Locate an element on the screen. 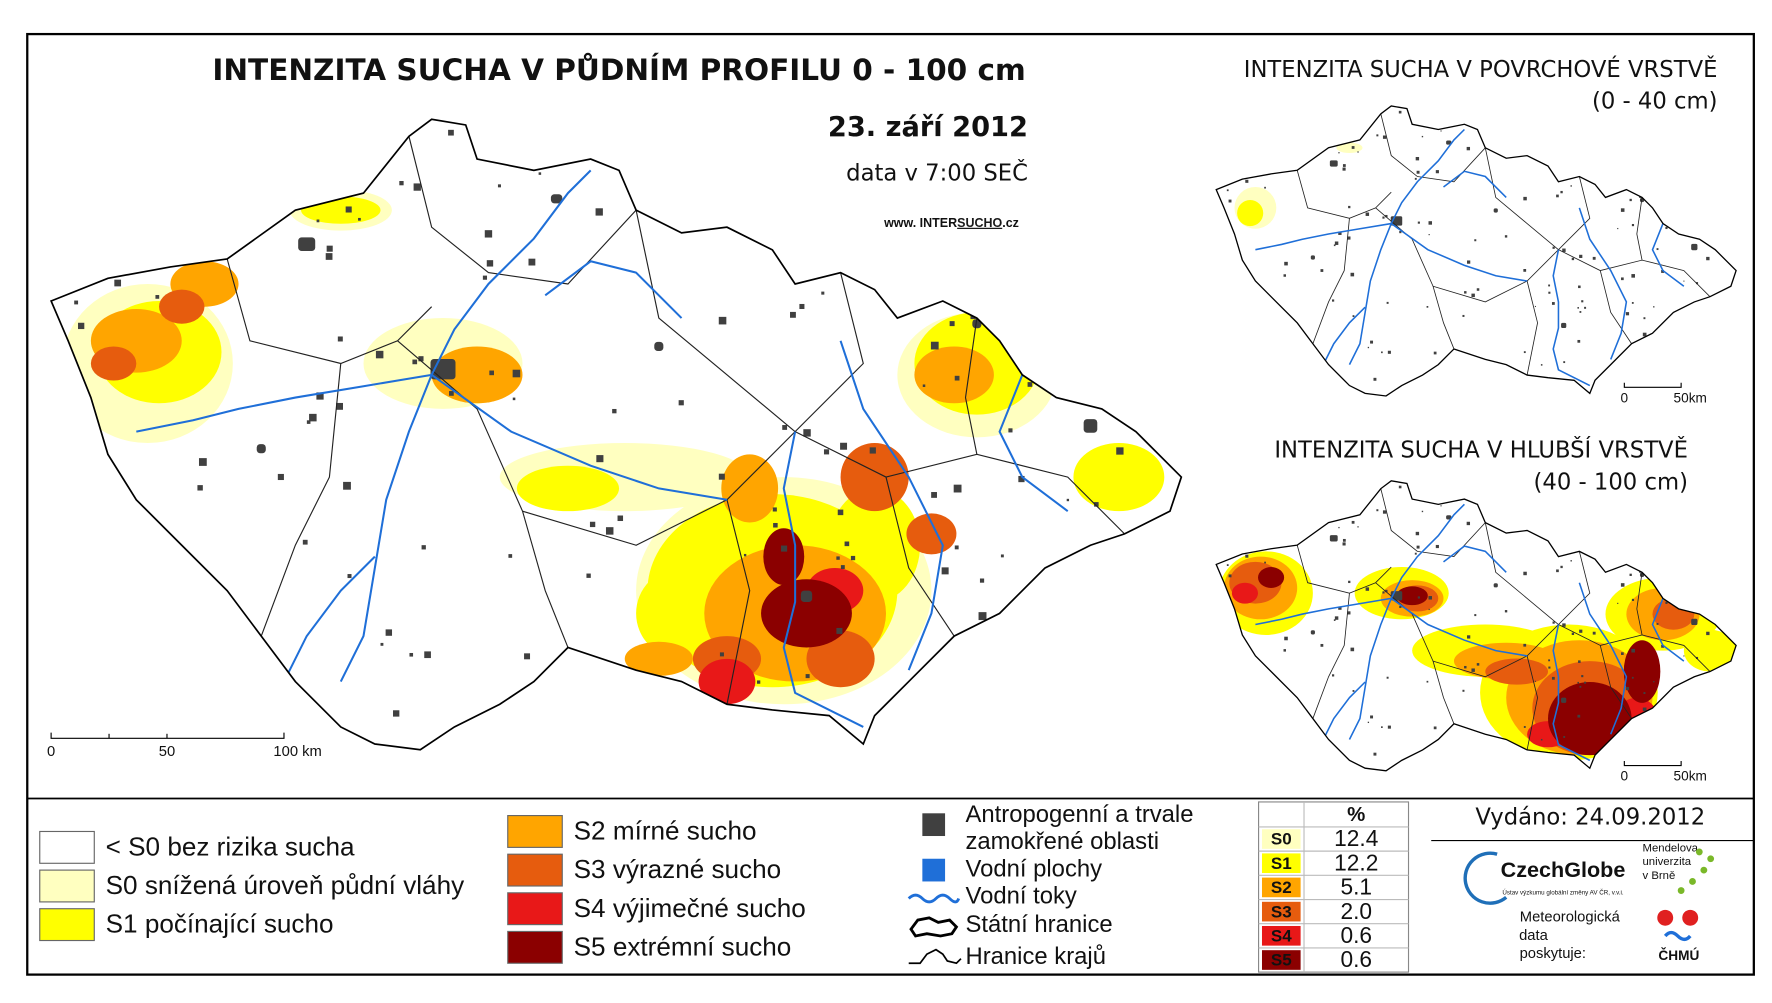 The width and height of the screenshot is (1772, 1003). table-code: S2 is located at coordinates (1281, 887).